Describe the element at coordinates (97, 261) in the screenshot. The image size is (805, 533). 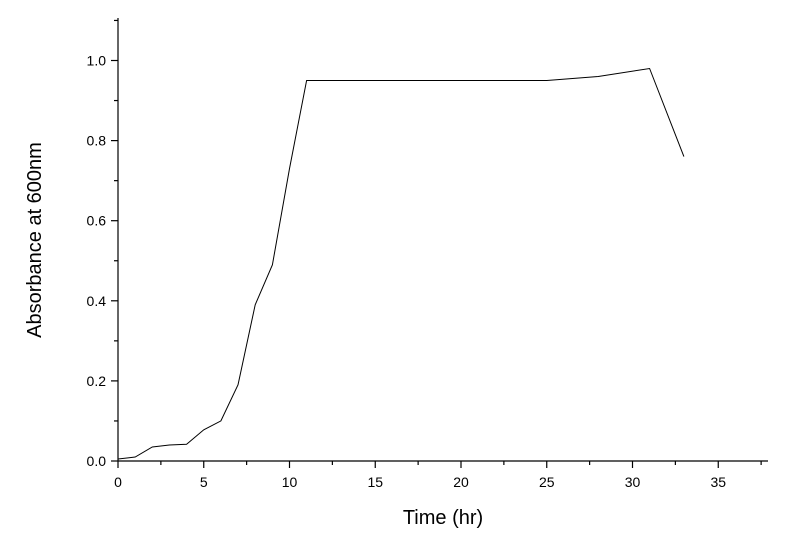
I see `y-tick-labels: 0.0 0.2 0.4 0.6 0.8 1.0` at that location.